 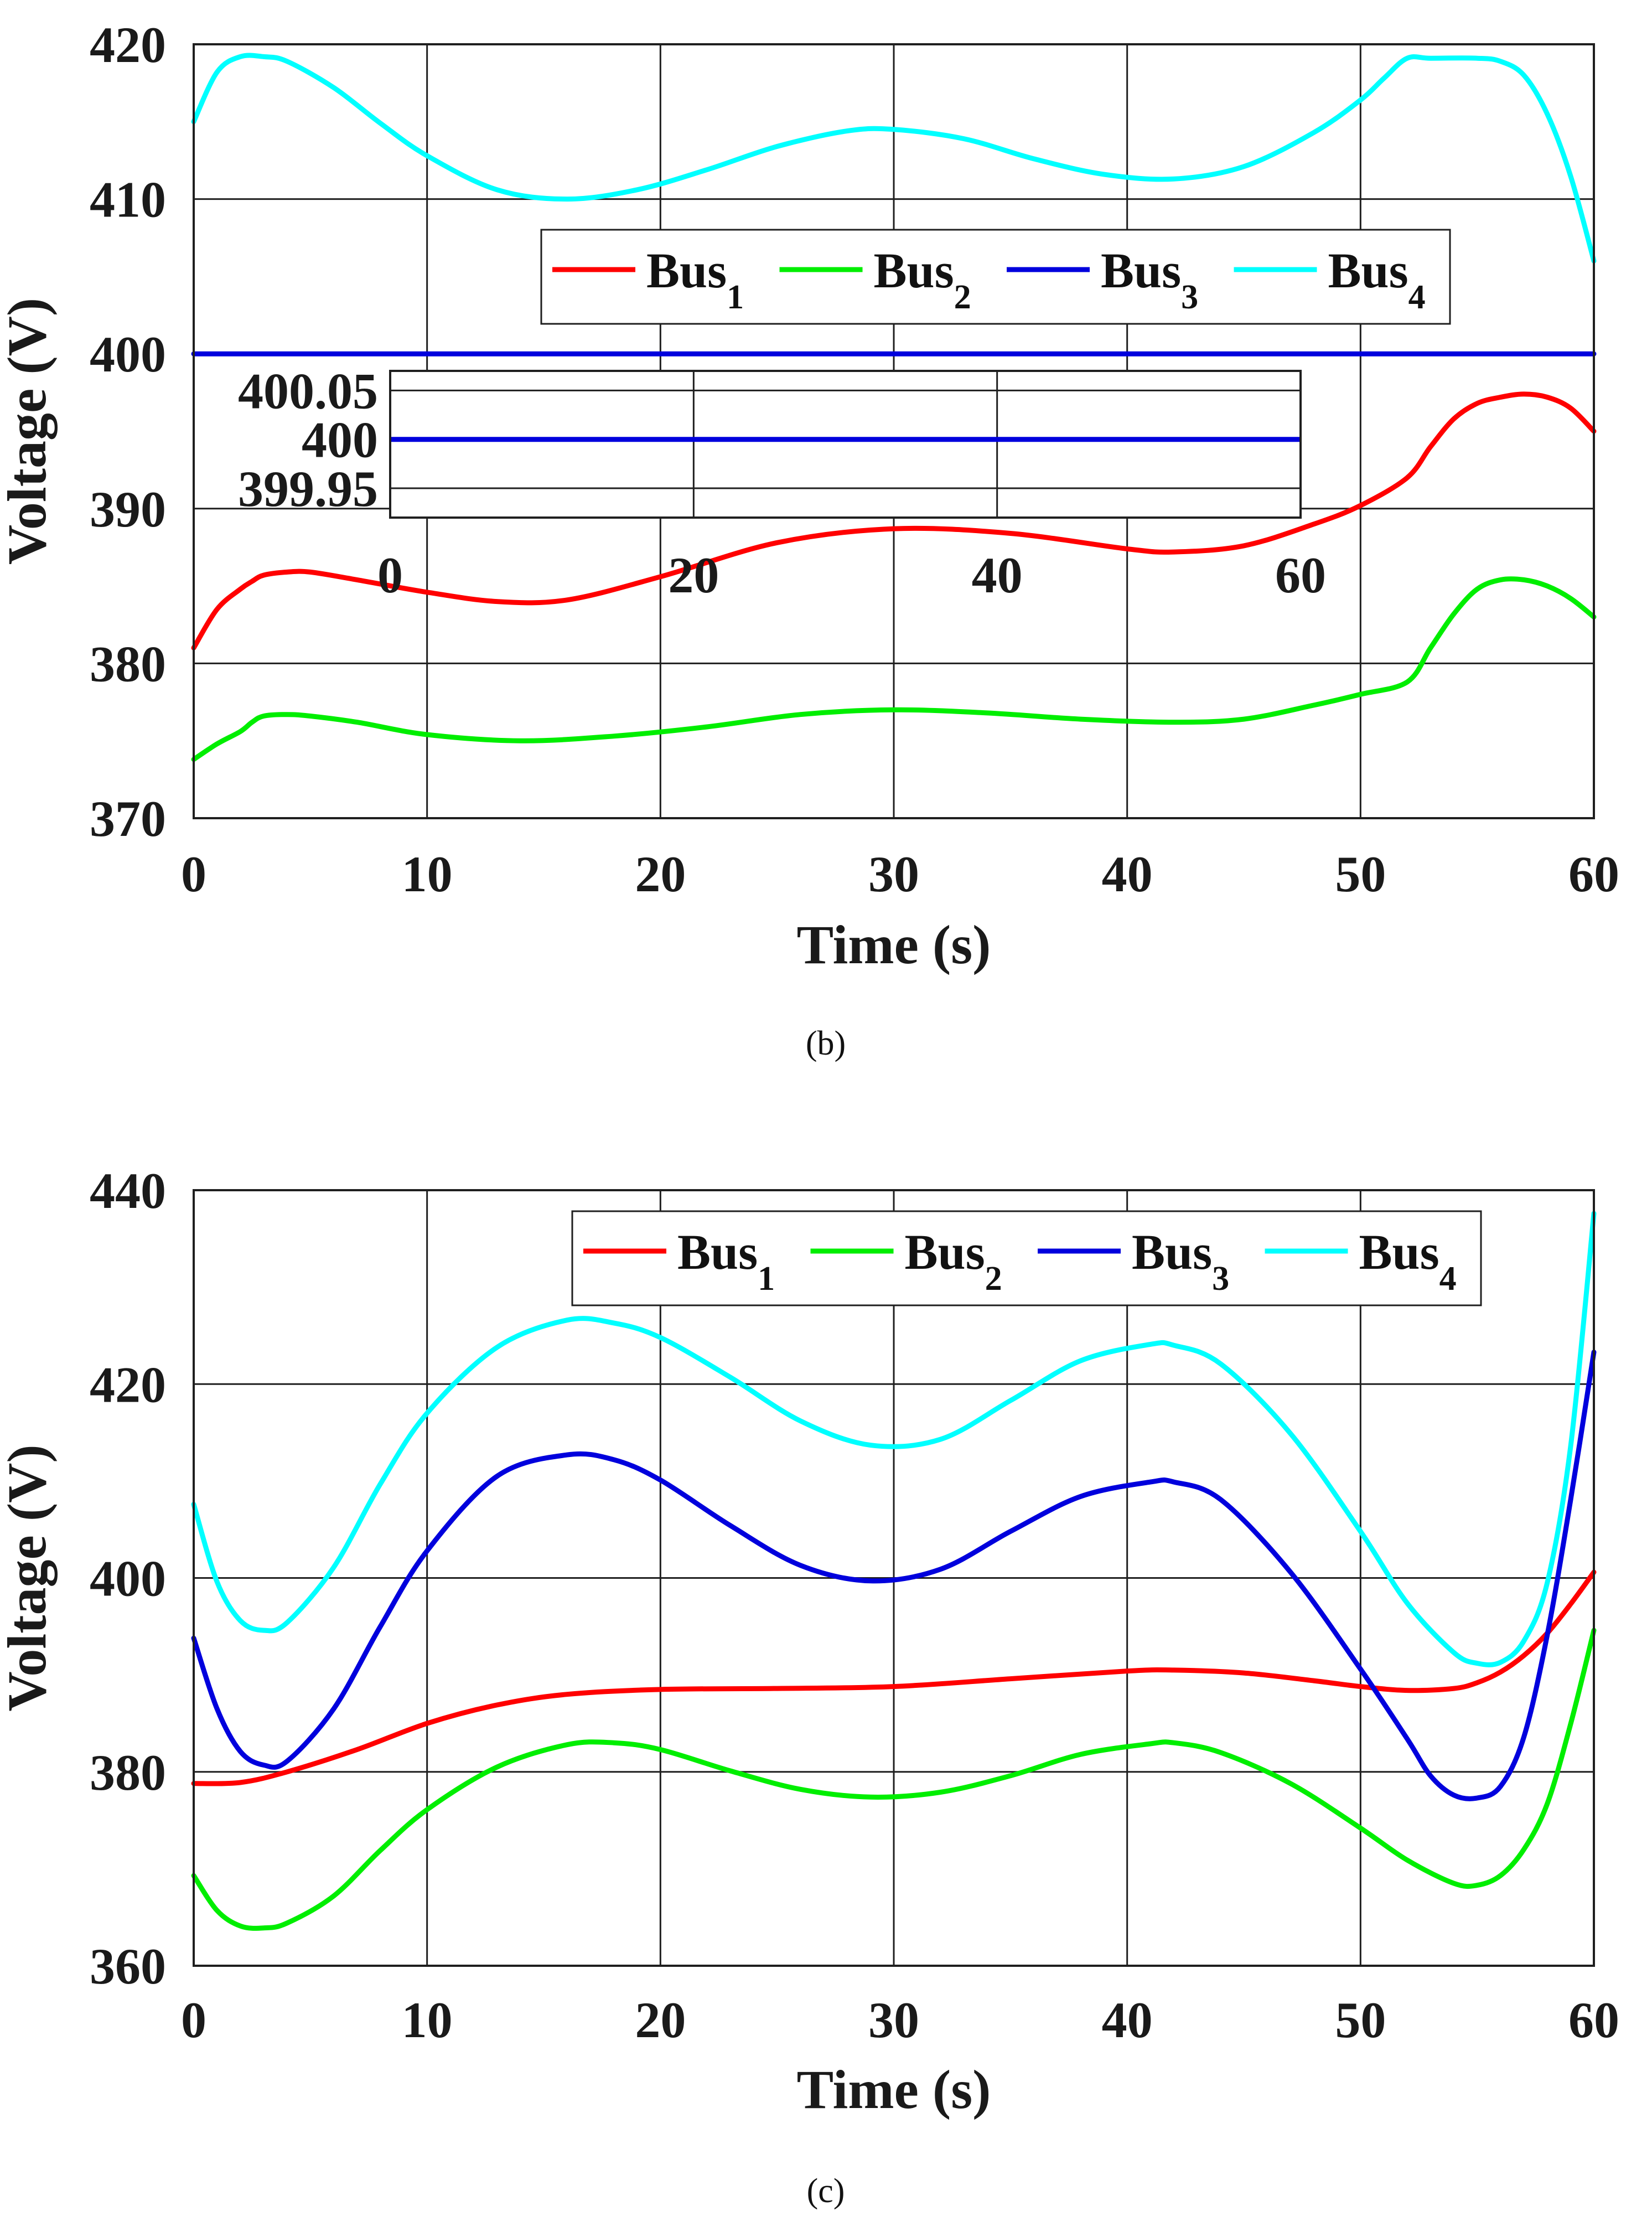 I want to click on figure-caption: (c), so click(x=826, y=2191).